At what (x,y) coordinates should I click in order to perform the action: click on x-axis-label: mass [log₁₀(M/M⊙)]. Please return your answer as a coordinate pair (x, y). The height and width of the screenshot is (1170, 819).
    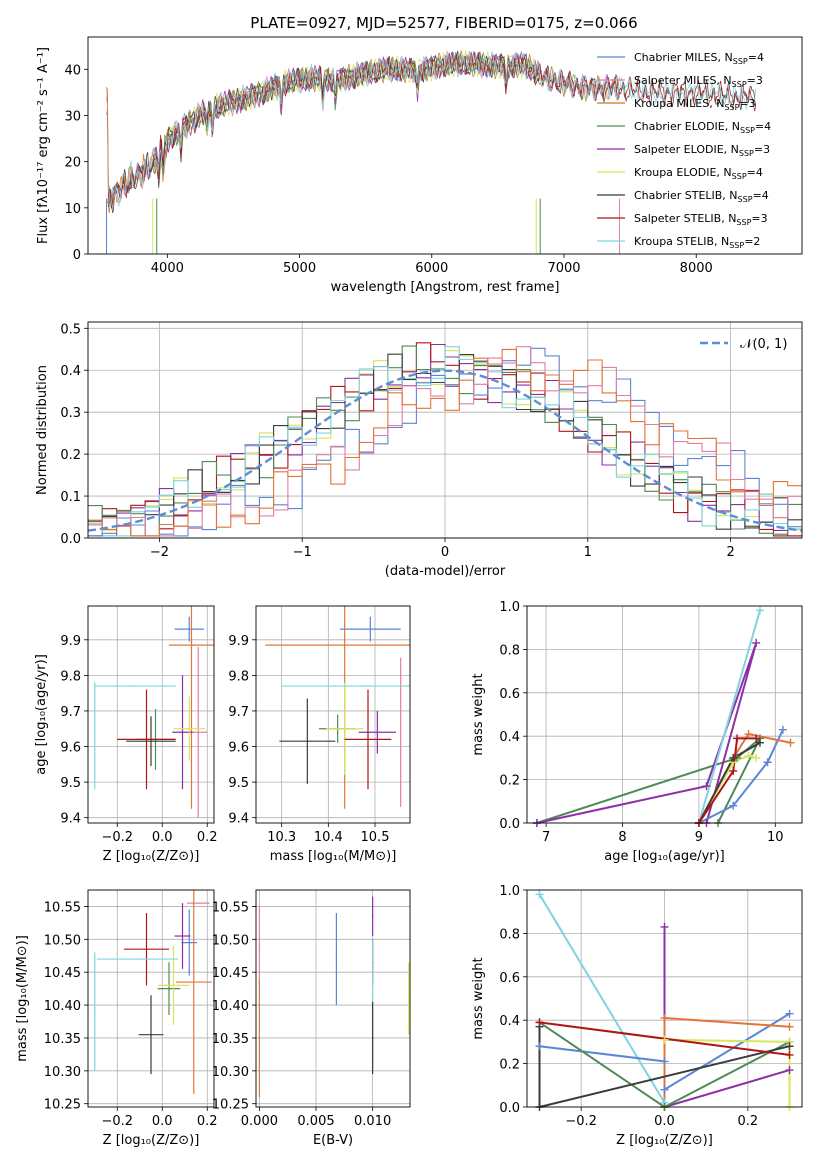
    Looking at the image, I should click on (333, 856).